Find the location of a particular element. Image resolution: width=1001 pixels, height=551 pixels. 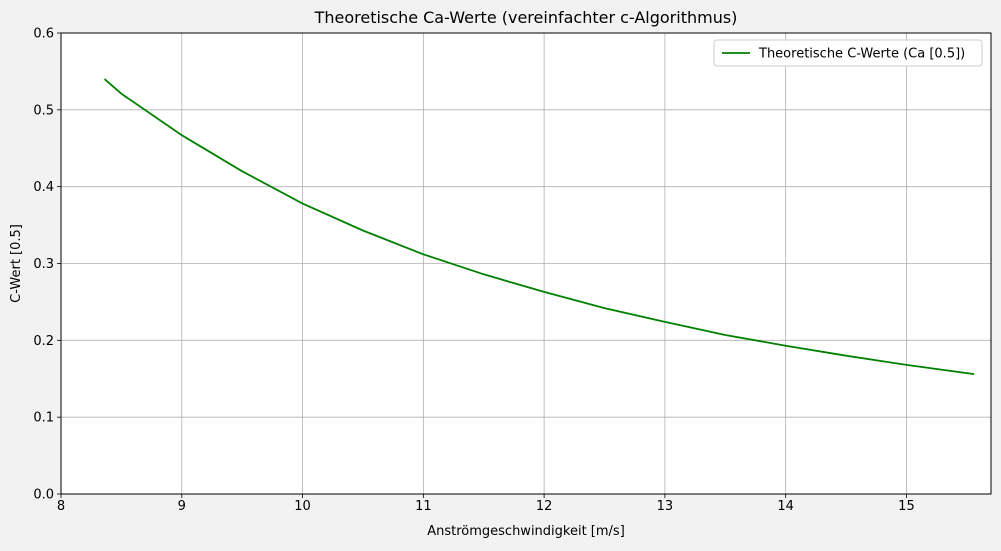

x-axis-label: Anströmgeschwindigkeit [m/s] is located at coordinates (526, 531).